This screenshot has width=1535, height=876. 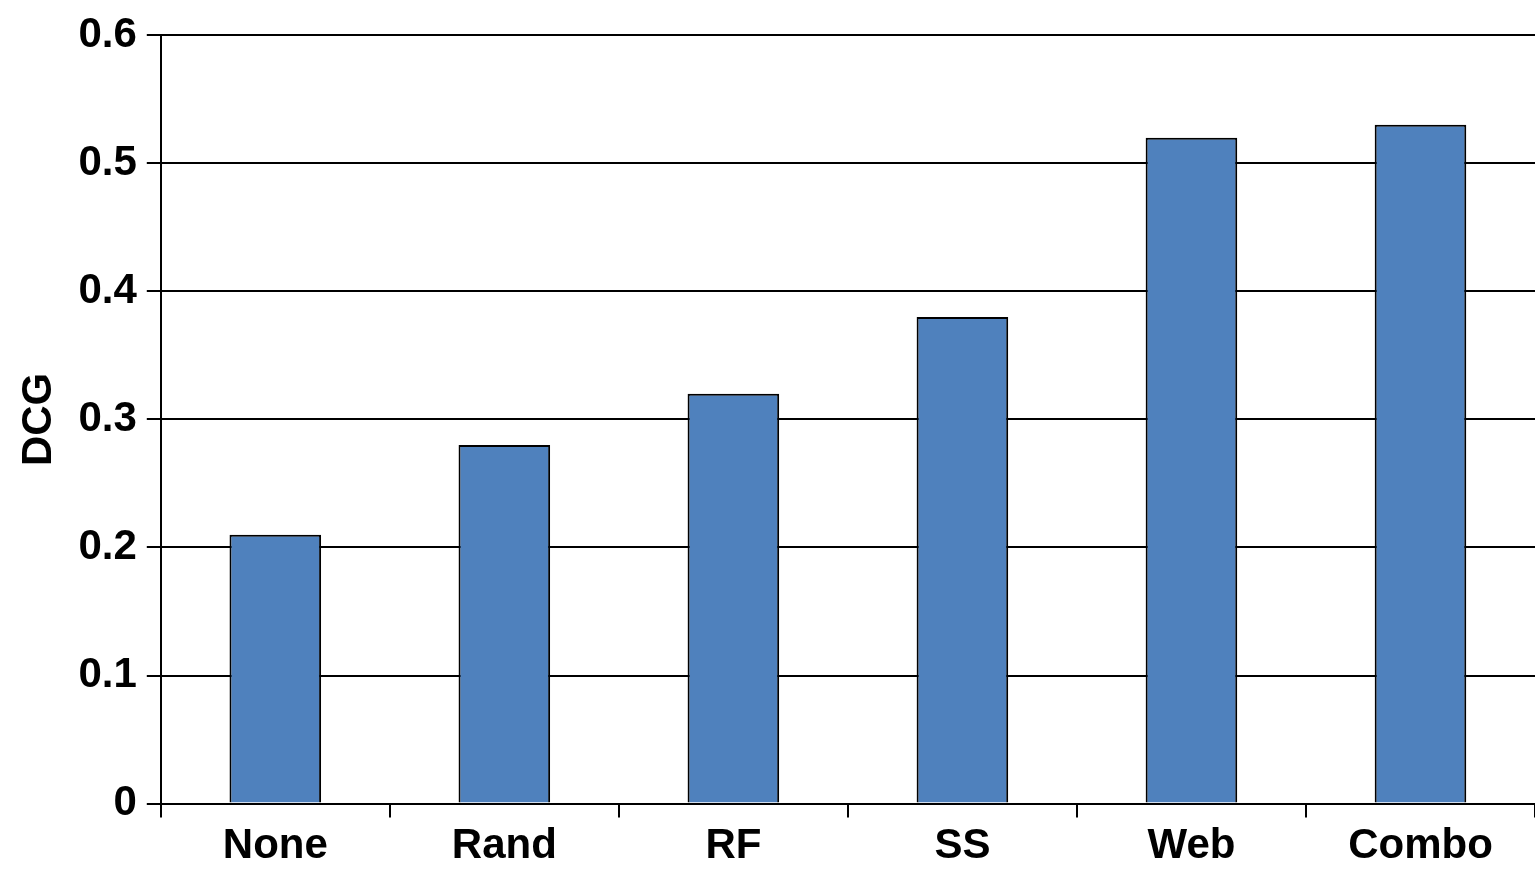 I want to click on y-tick-label: 0.5, so click(x=107, y=160).